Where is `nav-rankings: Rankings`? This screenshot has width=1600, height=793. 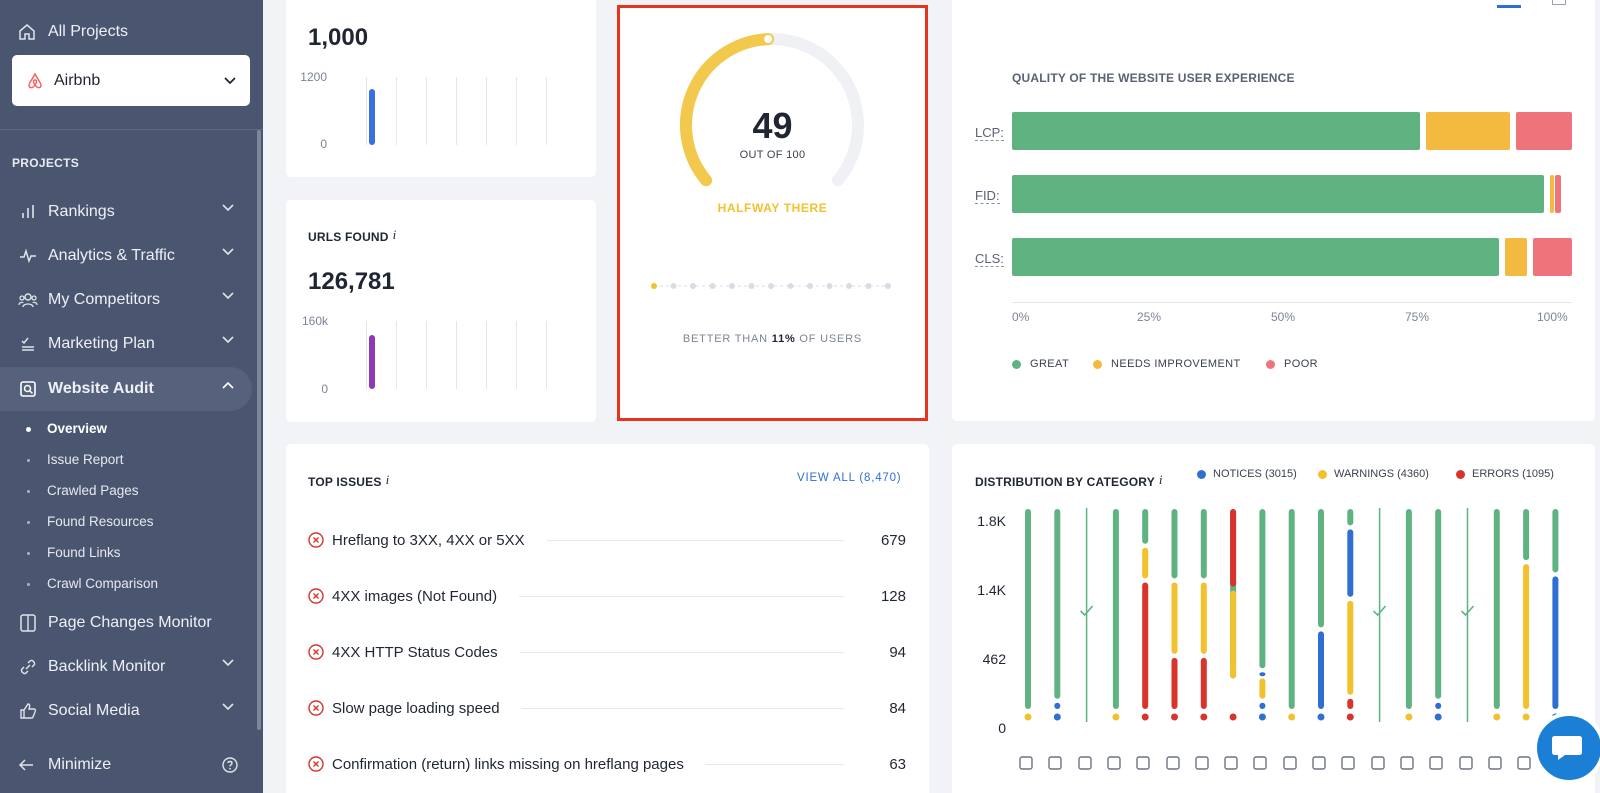
nav-rankings: Rankings is located at coordinates (126, 212).